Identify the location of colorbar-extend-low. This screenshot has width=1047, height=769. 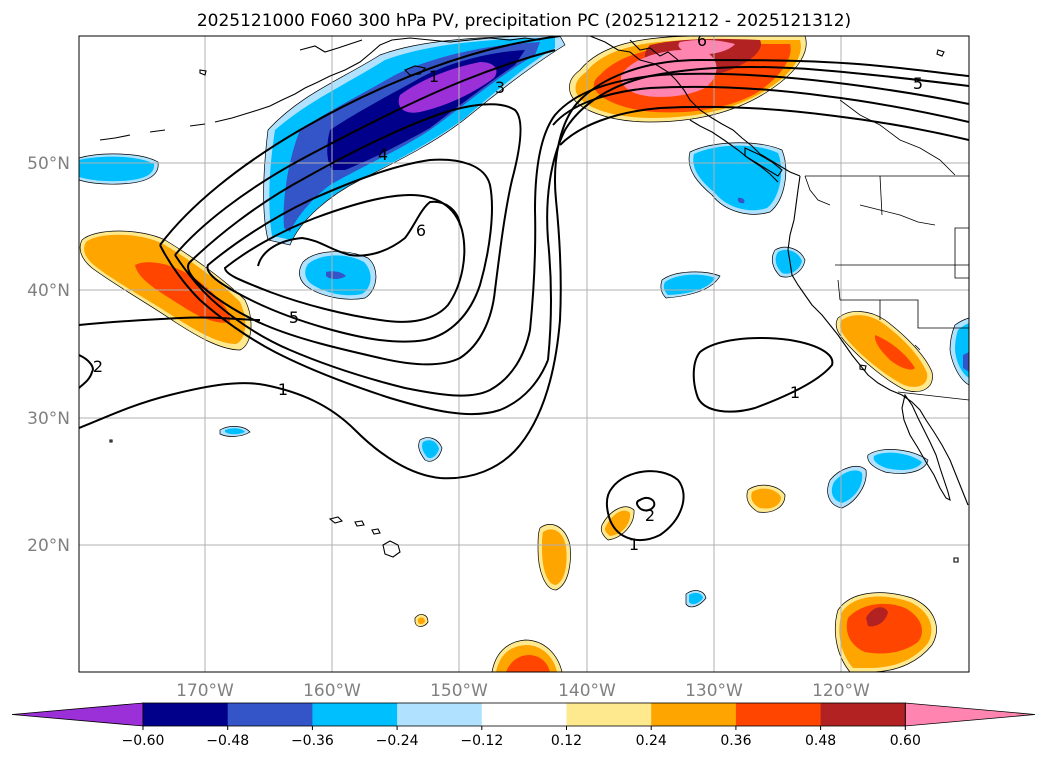
(77, 714).